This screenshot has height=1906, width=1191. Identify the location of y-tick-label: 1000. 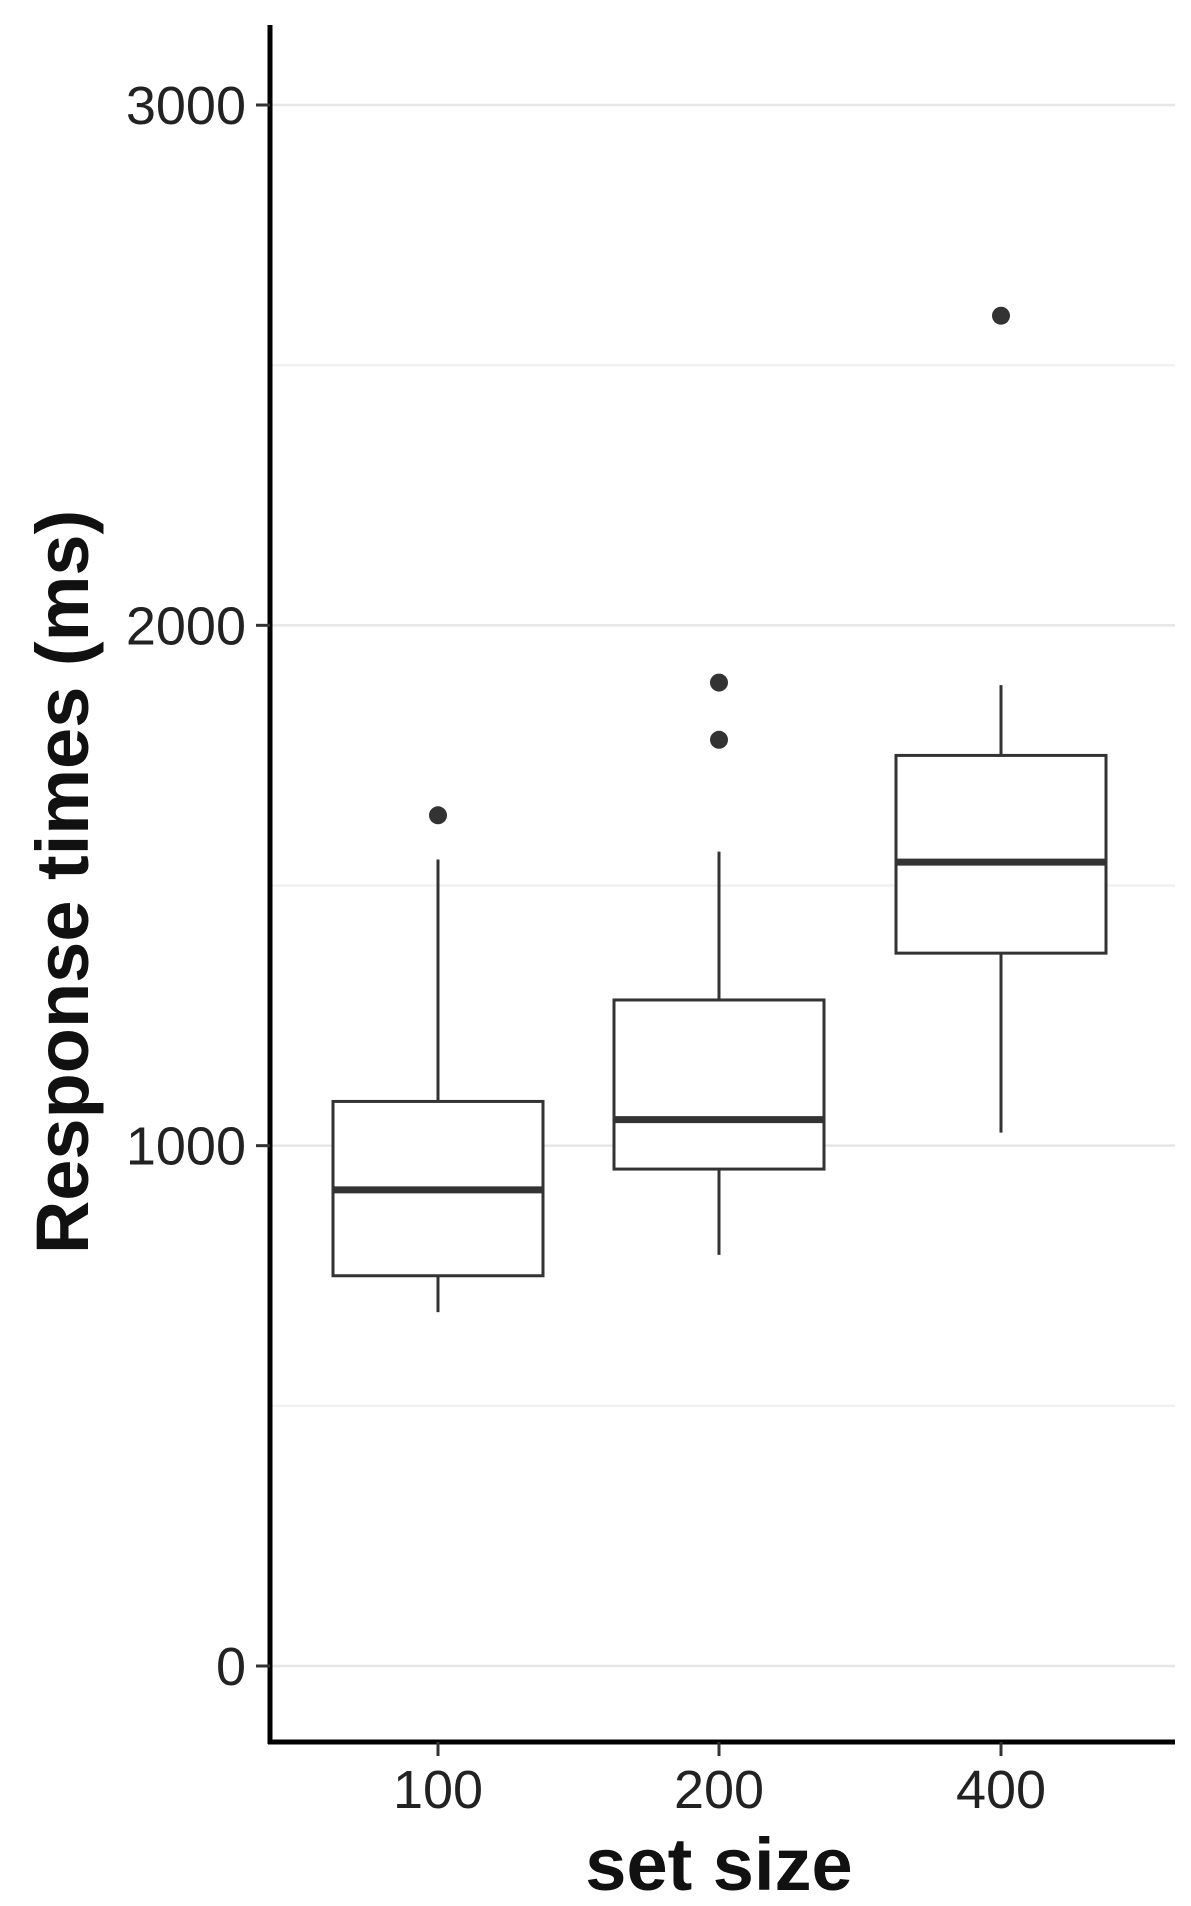
(186, 1147).